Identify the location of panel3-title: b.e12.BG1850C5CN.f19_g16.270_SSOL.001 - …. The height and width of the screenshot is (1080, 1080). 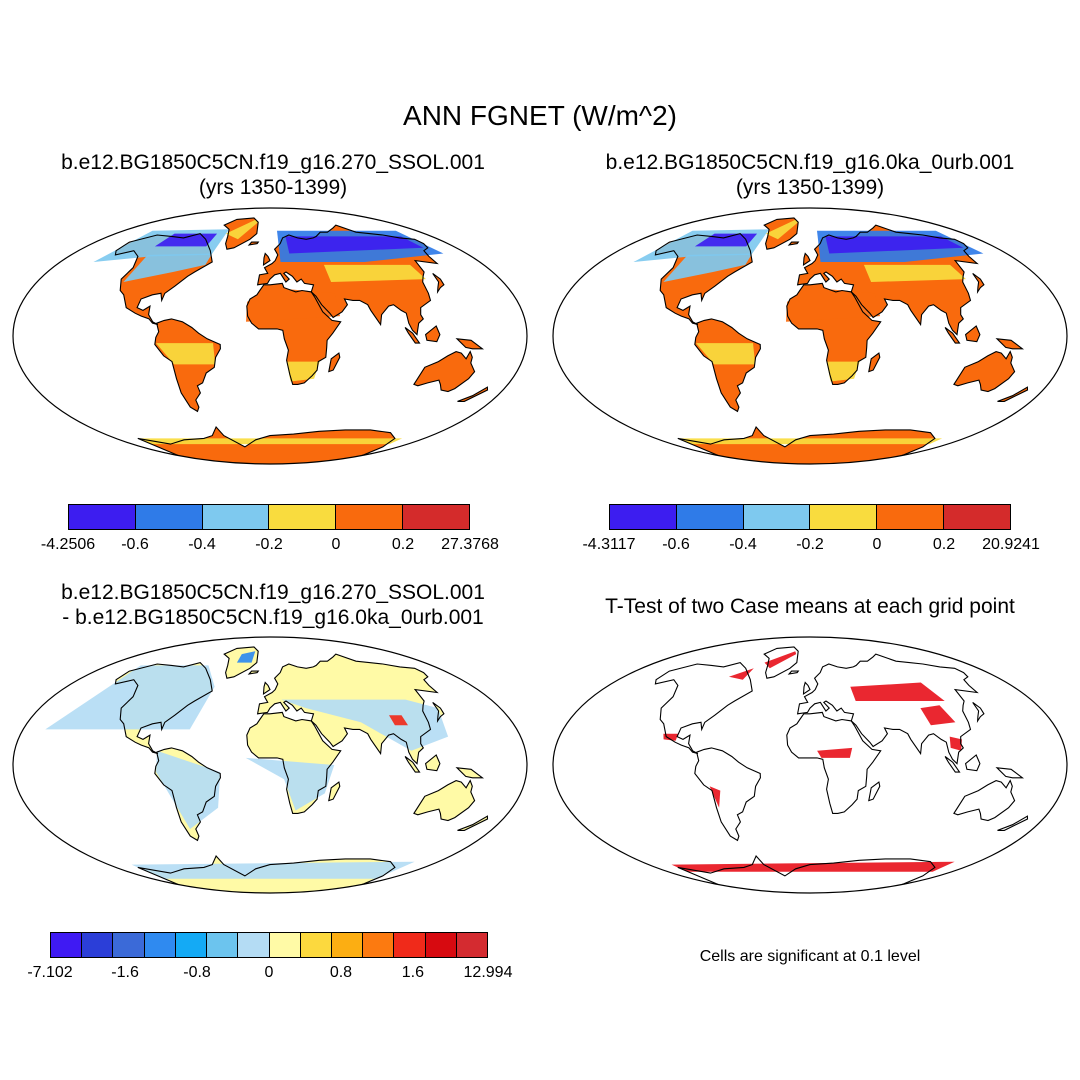
(273, 605).